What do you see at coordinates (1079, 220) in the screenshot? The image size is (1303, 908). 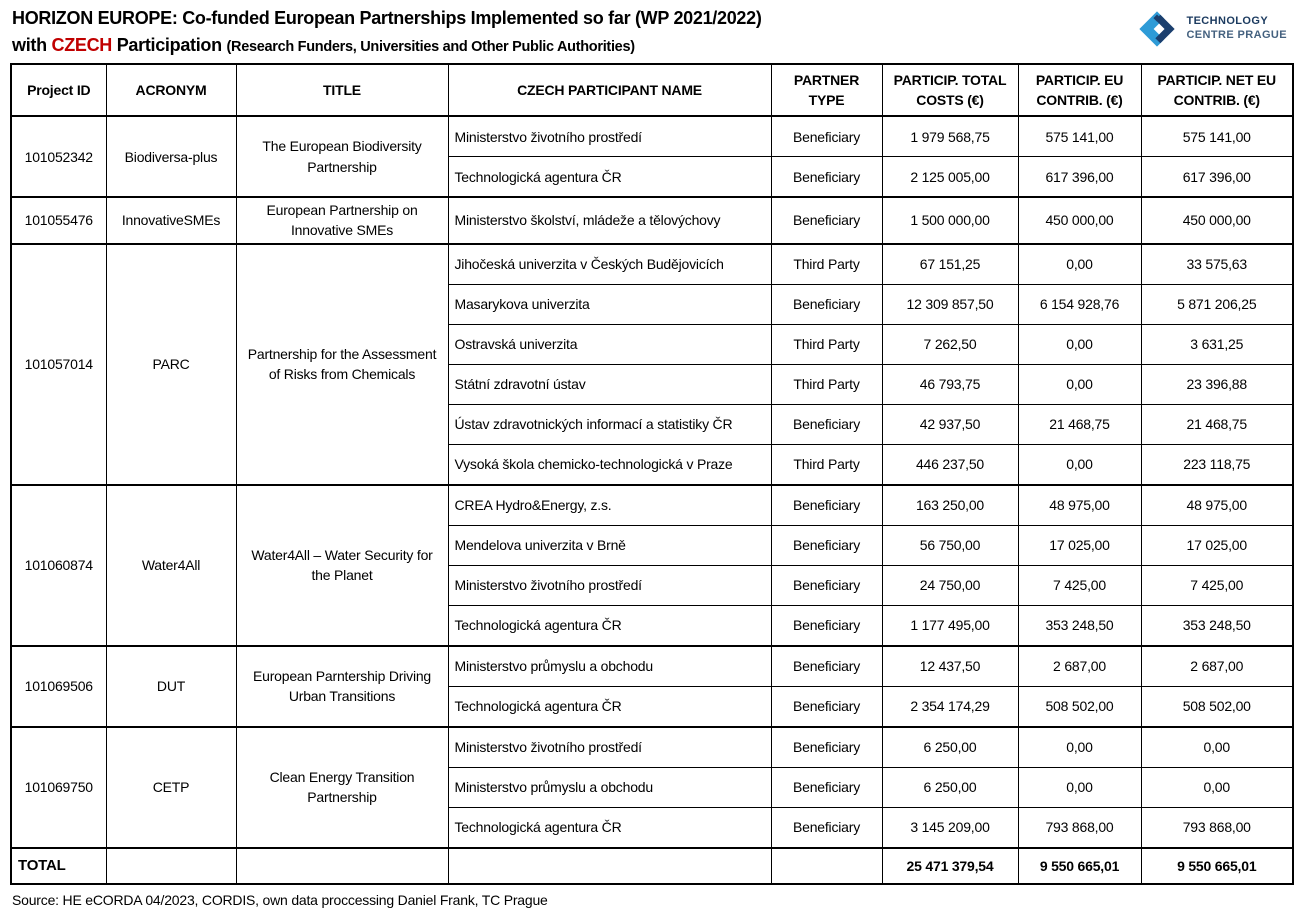 I see `eu-contrib-cell: 450 000,00` at bounding box center [1079, 220].